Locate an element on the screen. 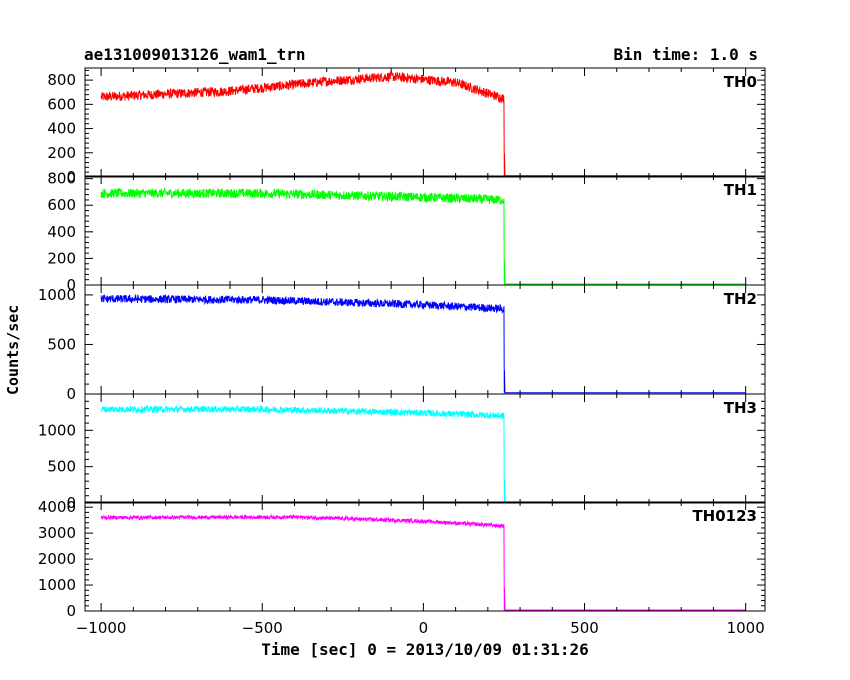 This screenshot has width=850, height=680. x-tick-label: 0 is located at coordinates (424, 628).